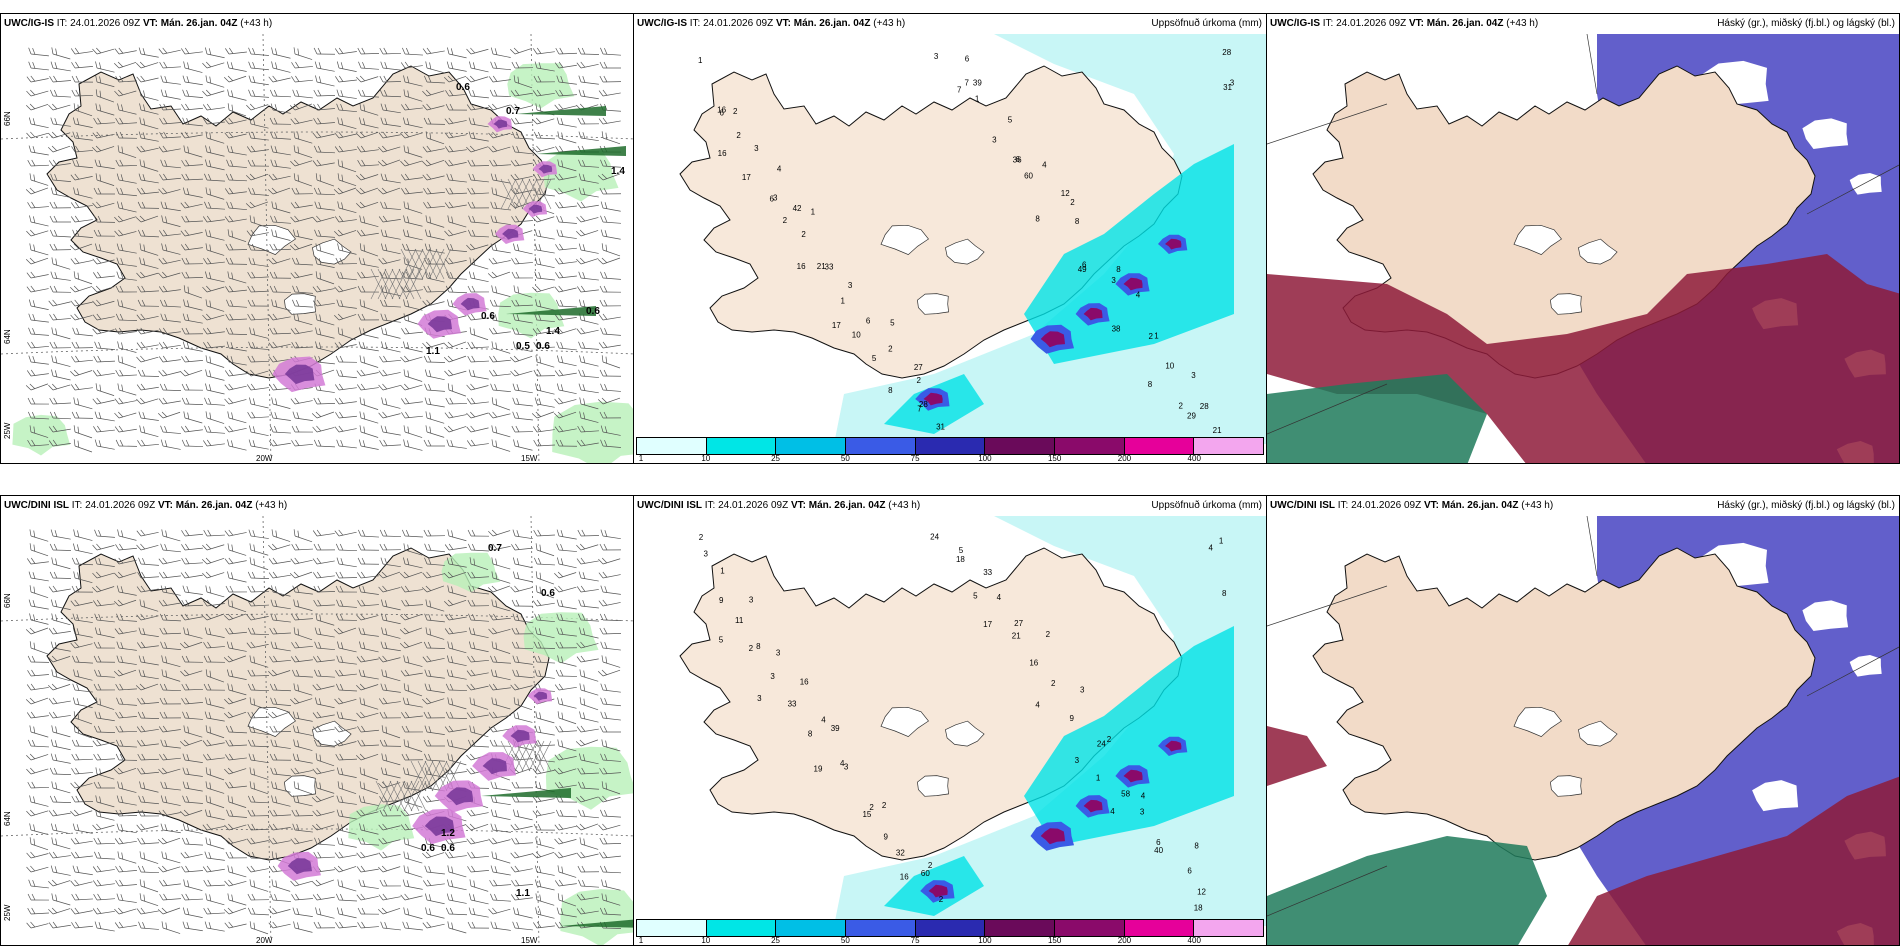 This screenshot has width=1900, height=950. I want to click on cloud-gap, so click(1825, 133).